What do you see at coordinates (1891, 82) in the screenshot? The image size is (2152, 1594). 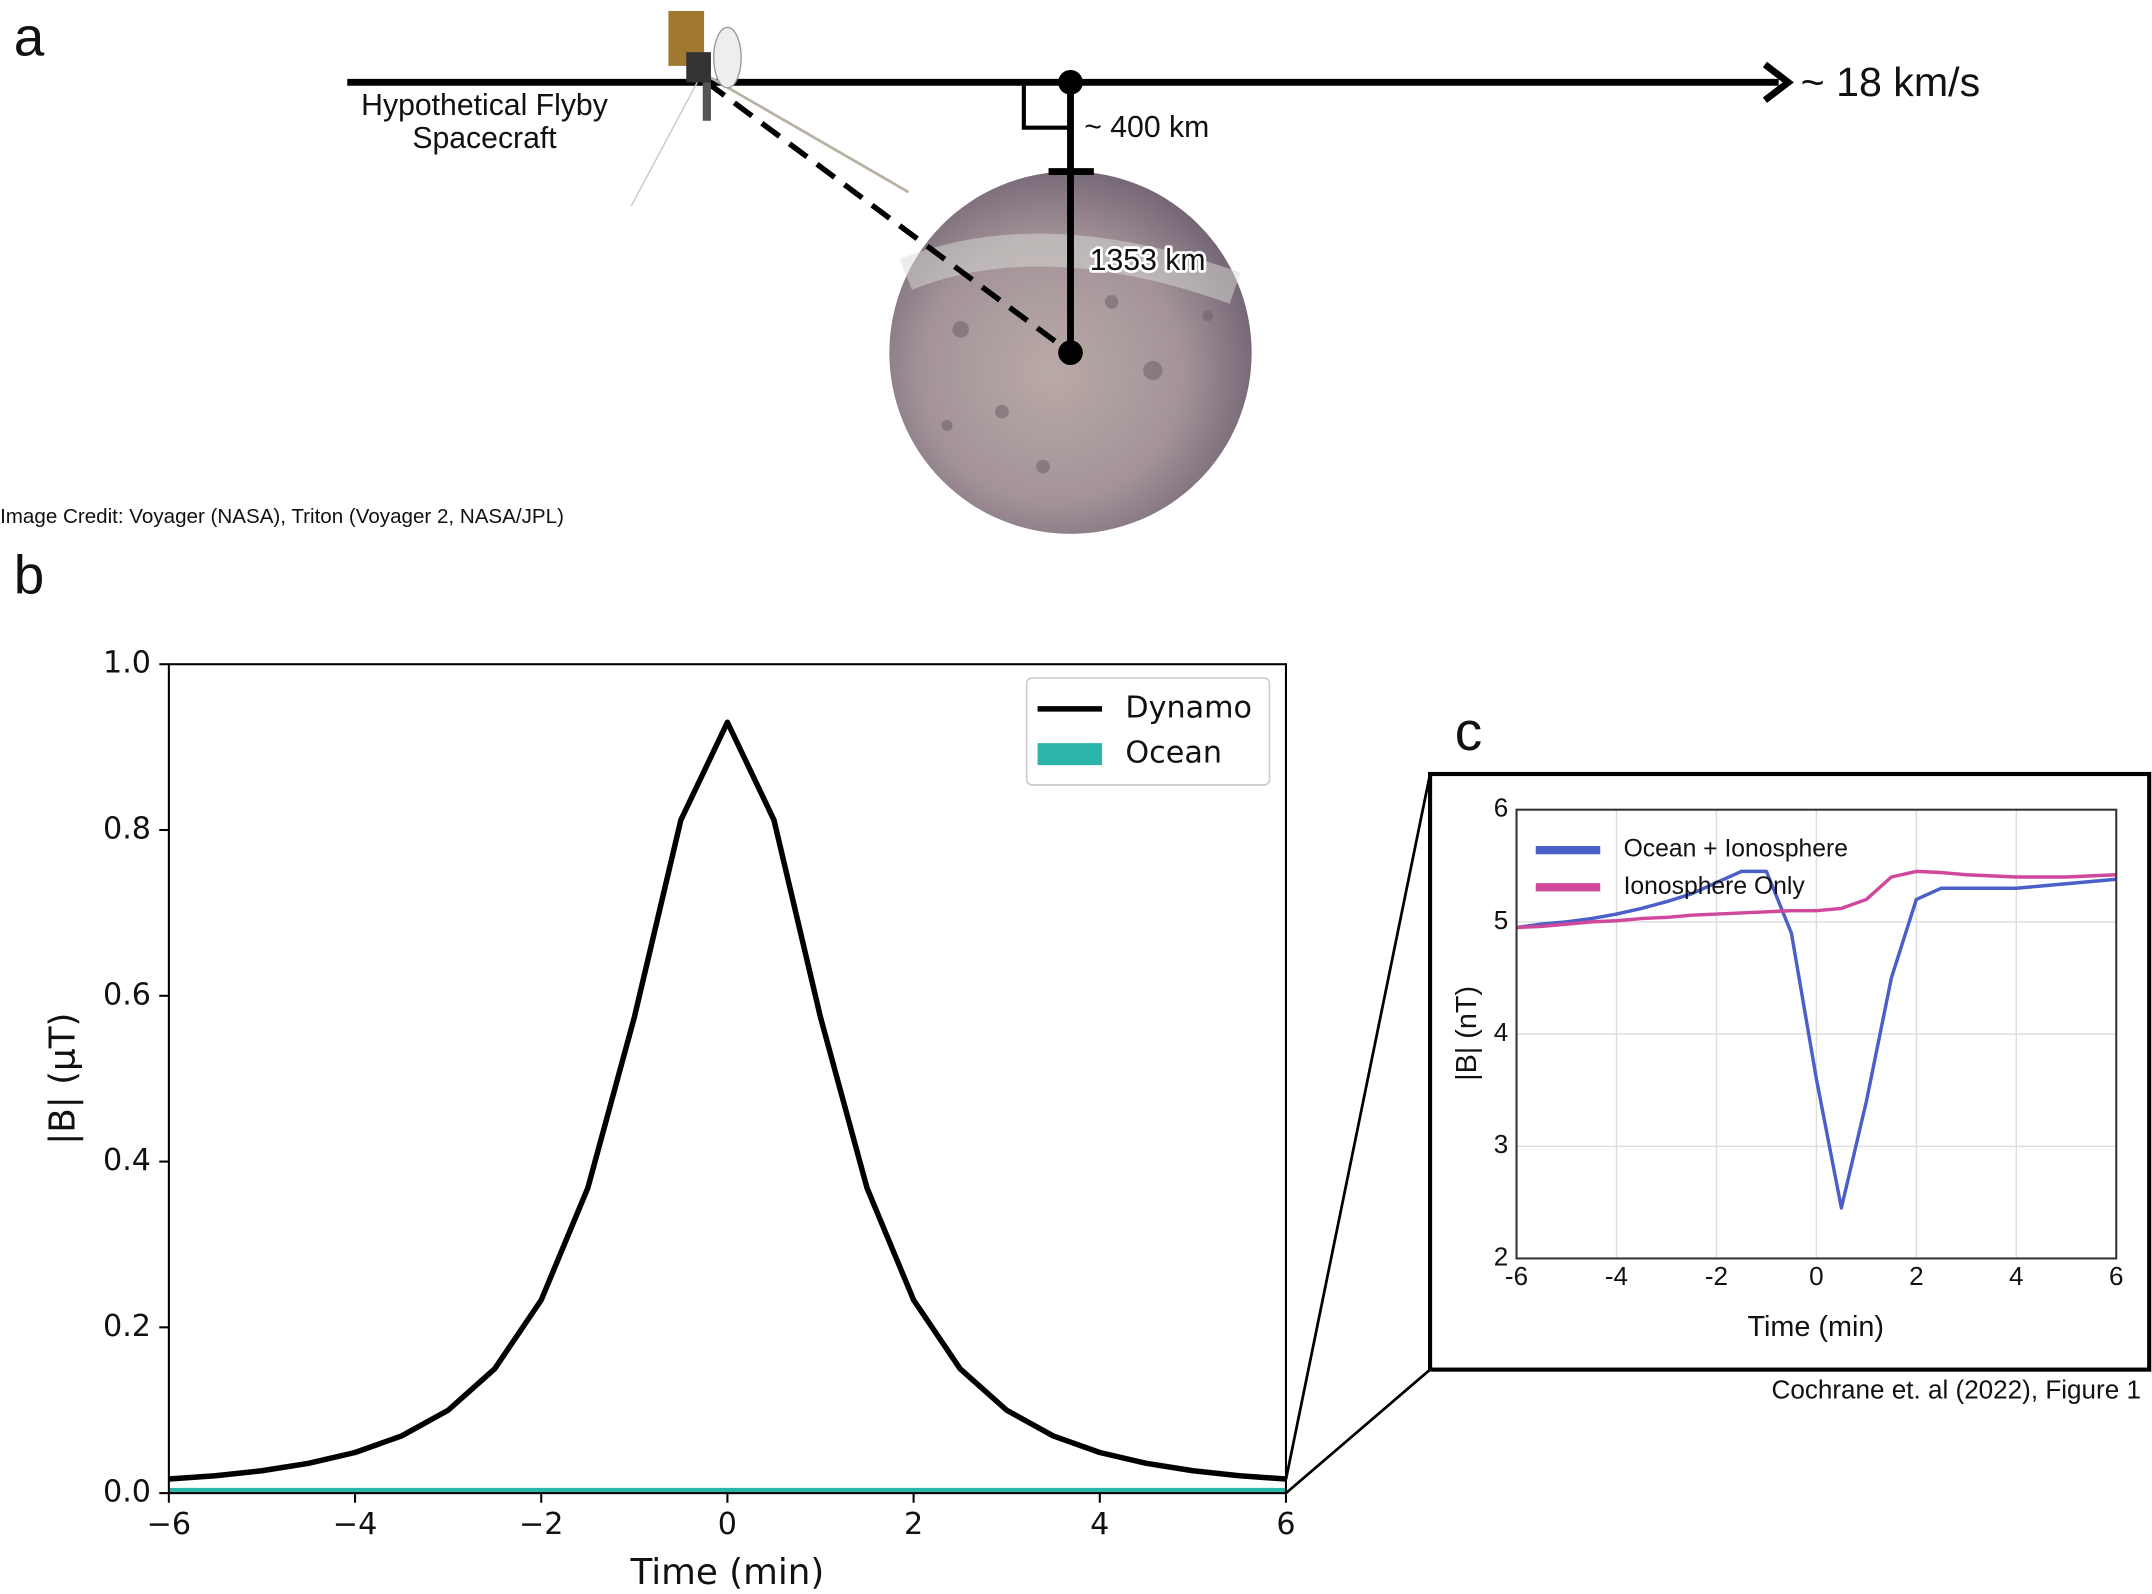 I see `speed-label: ~ 18 km/s` at bounding box center [1891, 82].